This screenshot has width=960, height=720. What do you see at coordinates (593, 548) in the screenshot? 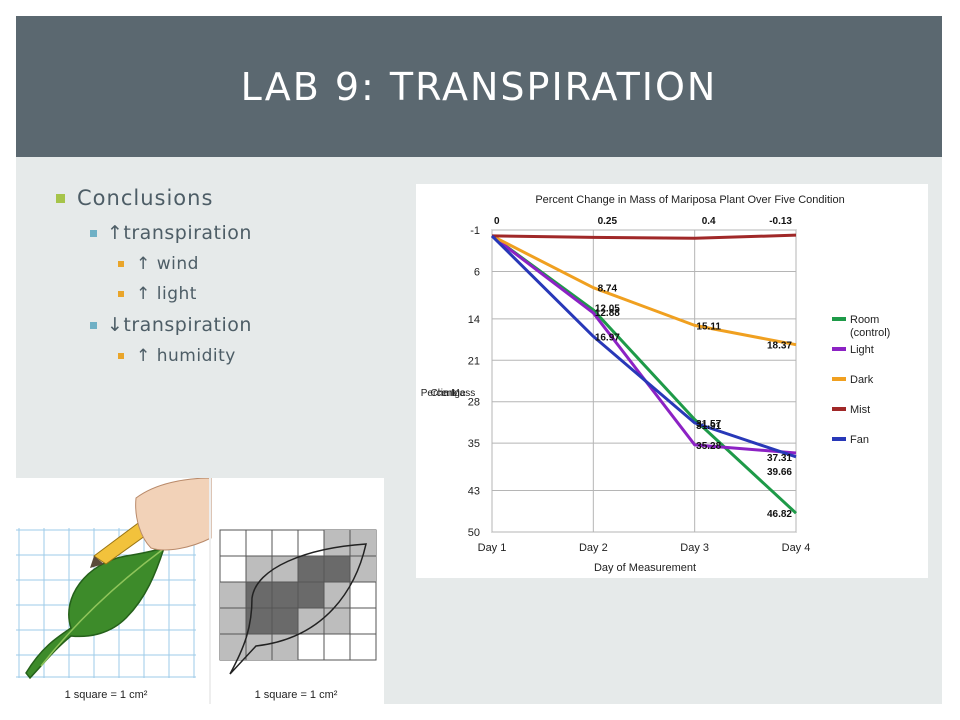
I see `x-tick-label: Day 2` at bounding box center [593, 548].